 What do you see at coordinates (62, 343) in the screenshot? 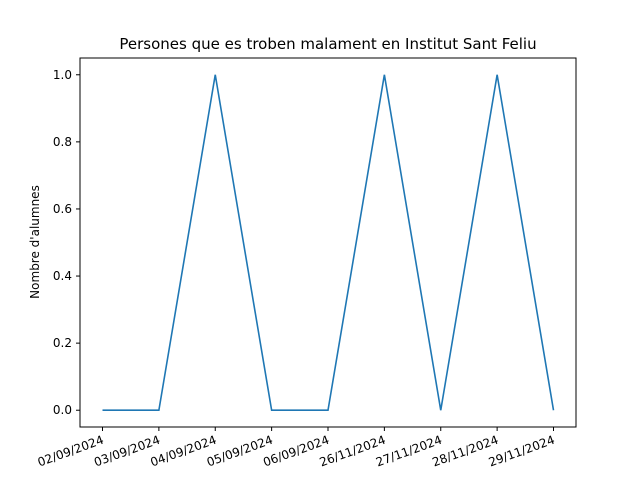
I see `y-tick-label: 0.2` at bounding box center [62, 343].